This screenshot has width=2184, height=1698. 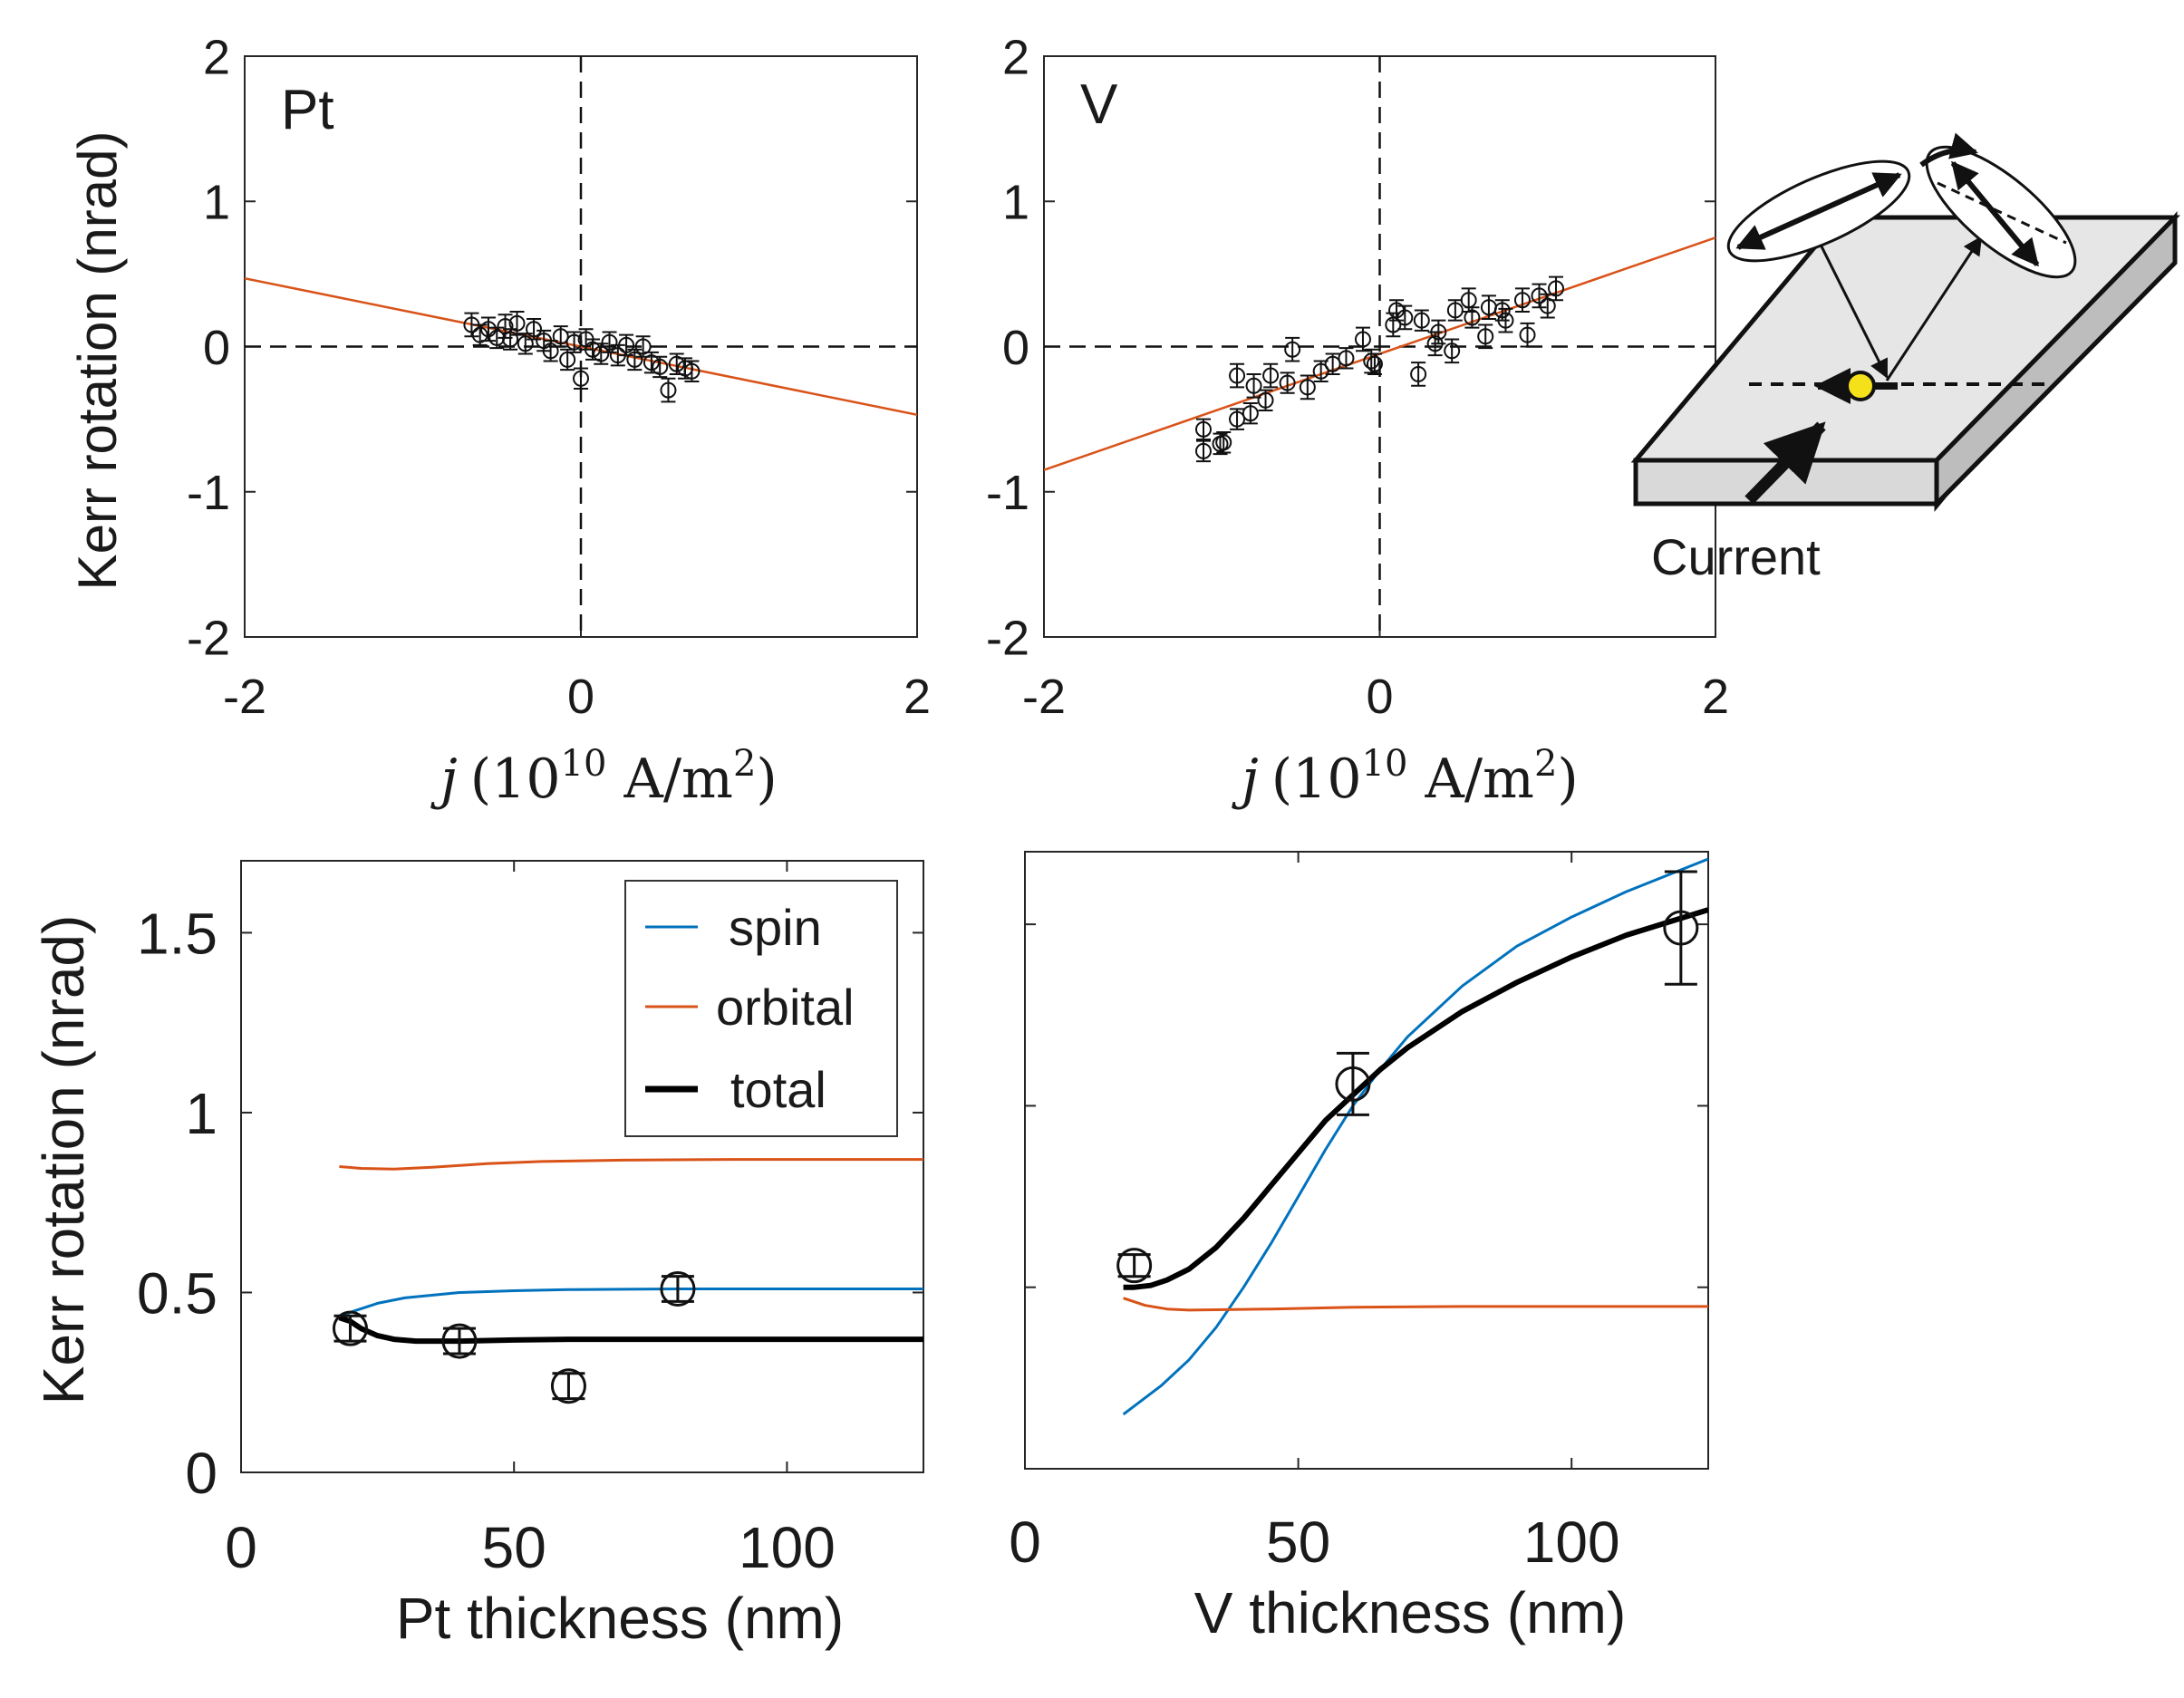 I want to click on xlabel-pt-thickness: Pt thickness (nm), so click(x=620, y=1618).